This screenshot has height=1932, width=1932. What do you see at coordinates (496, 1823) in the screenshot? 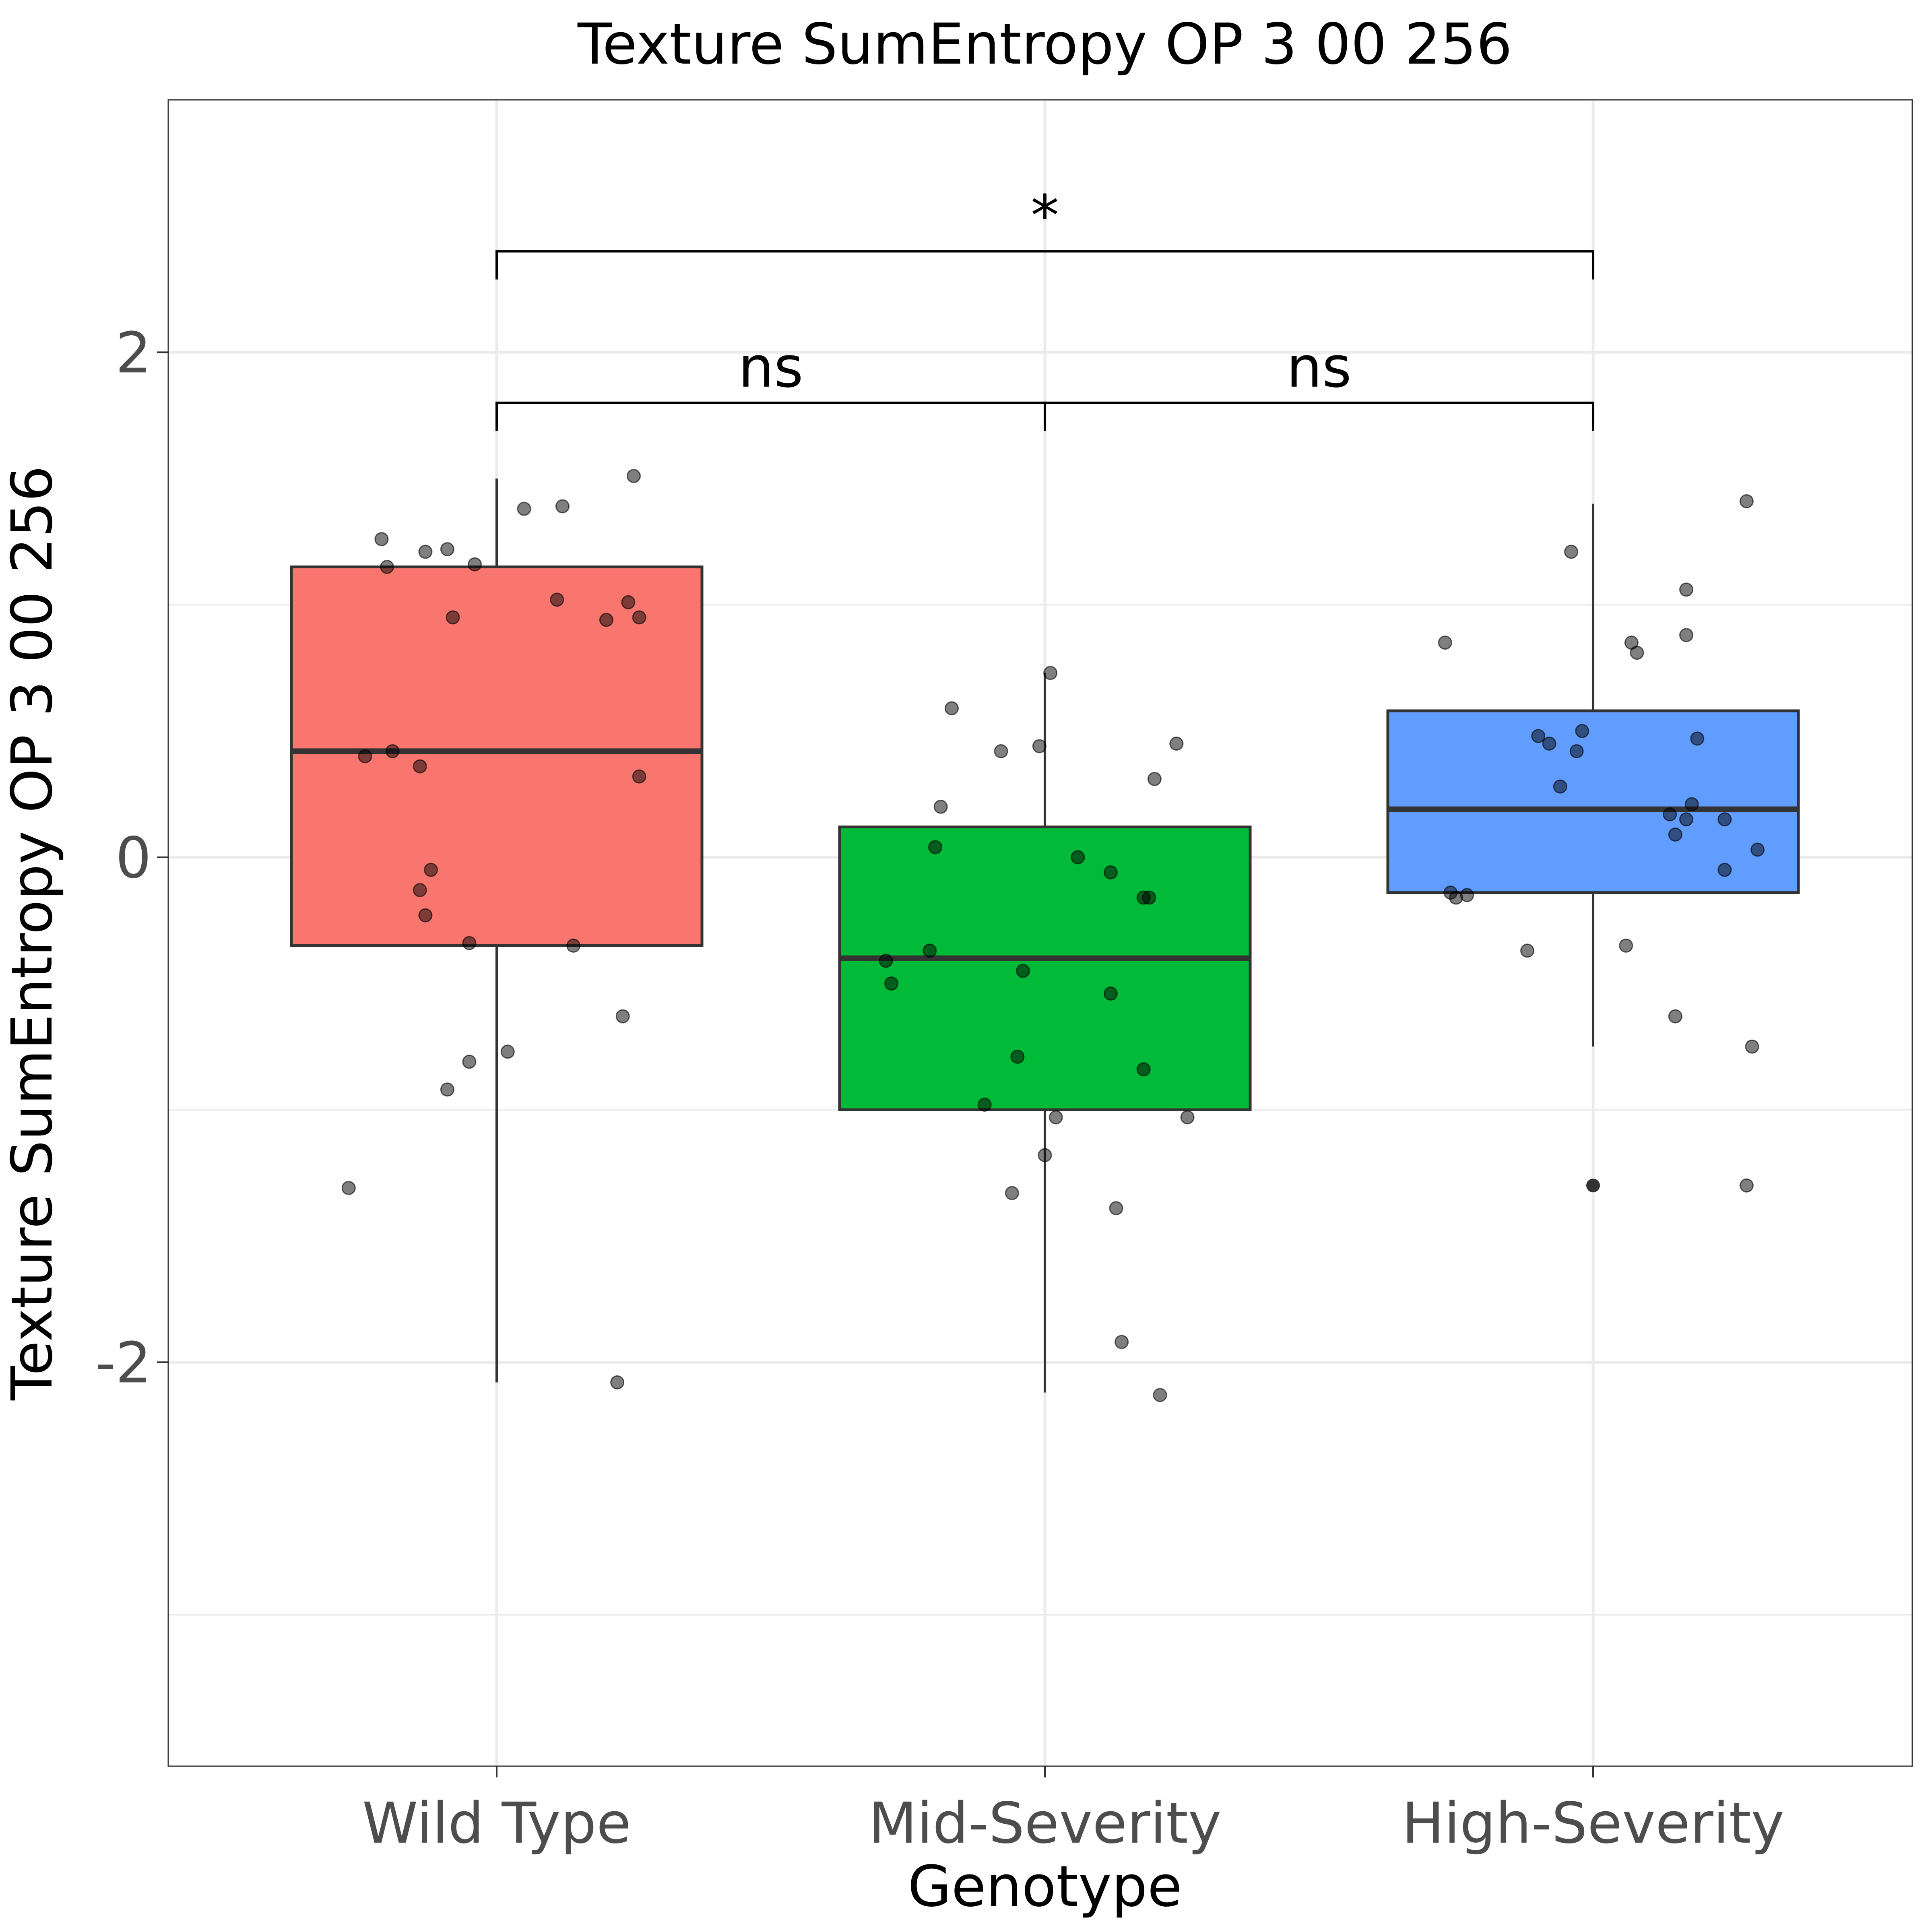
I see `x-tick-label: Wild Type` at bounding box center [496, 1823].